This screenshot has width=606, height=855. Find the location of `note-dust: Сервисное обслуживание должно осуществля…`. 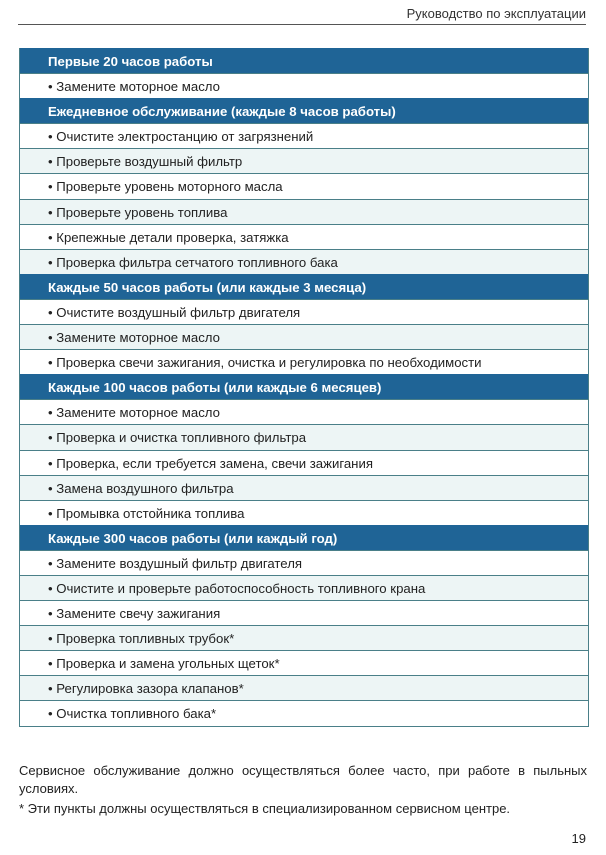

note-dust: Сервисное обслуживание должно осуществля… is located at coordinates (303, 779).